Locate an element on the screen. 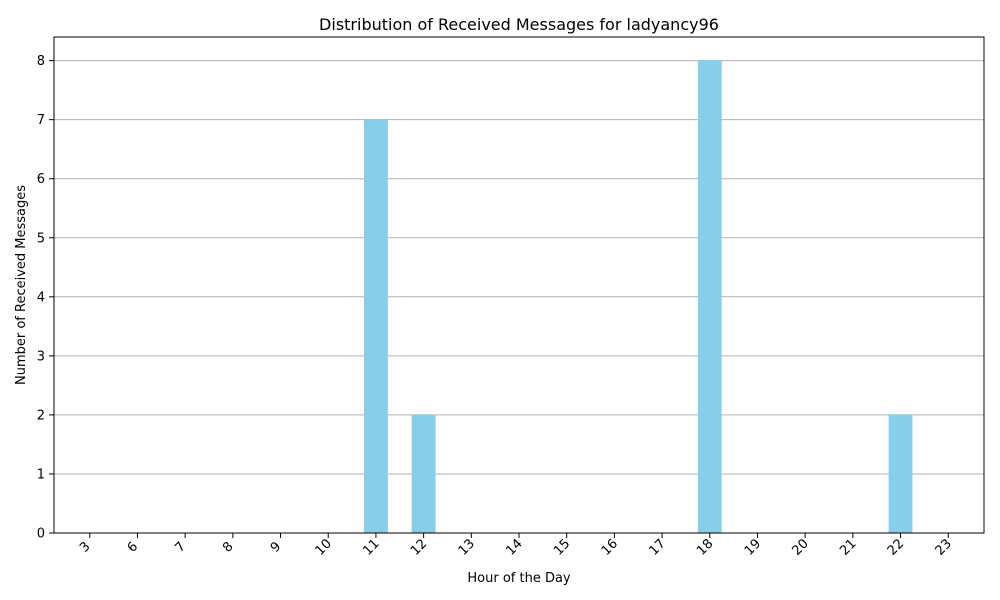 This screenshot has width=1000, height=600. x-tick-label: 14 is located at coordinates (514, 547).